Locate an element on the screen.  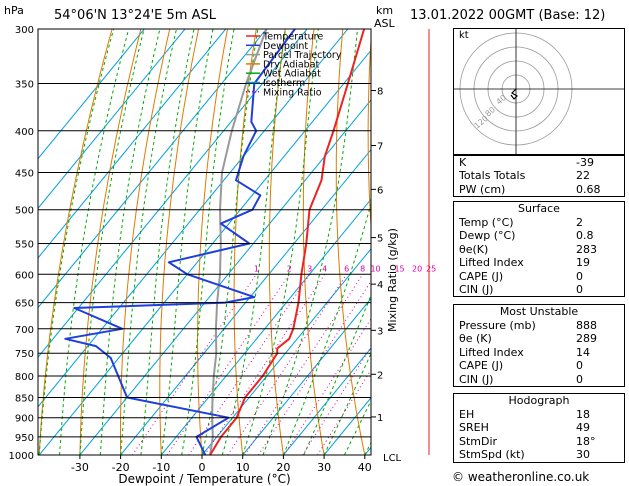
pressure-tick-label: 650 is located at coordinates (24, 304).